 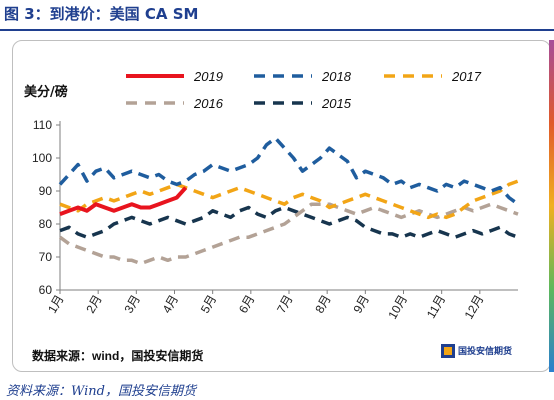 What do you see at coordinates (42, 158) in the screenshot?
I see `y-tick-label: 100` at bounding box center [42, 158].